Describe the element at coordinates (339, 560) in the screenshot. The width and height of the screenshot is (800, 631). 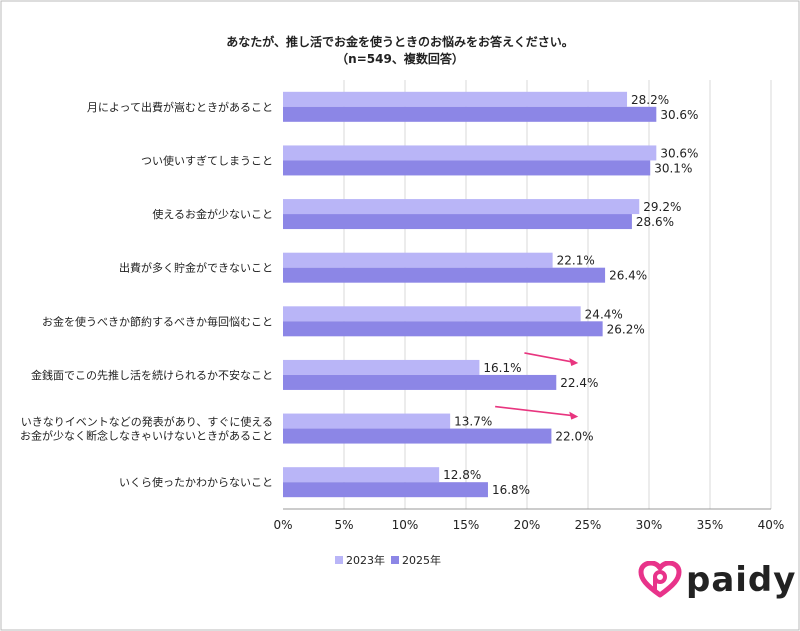
I see `legend-swatch-2023` at that location.